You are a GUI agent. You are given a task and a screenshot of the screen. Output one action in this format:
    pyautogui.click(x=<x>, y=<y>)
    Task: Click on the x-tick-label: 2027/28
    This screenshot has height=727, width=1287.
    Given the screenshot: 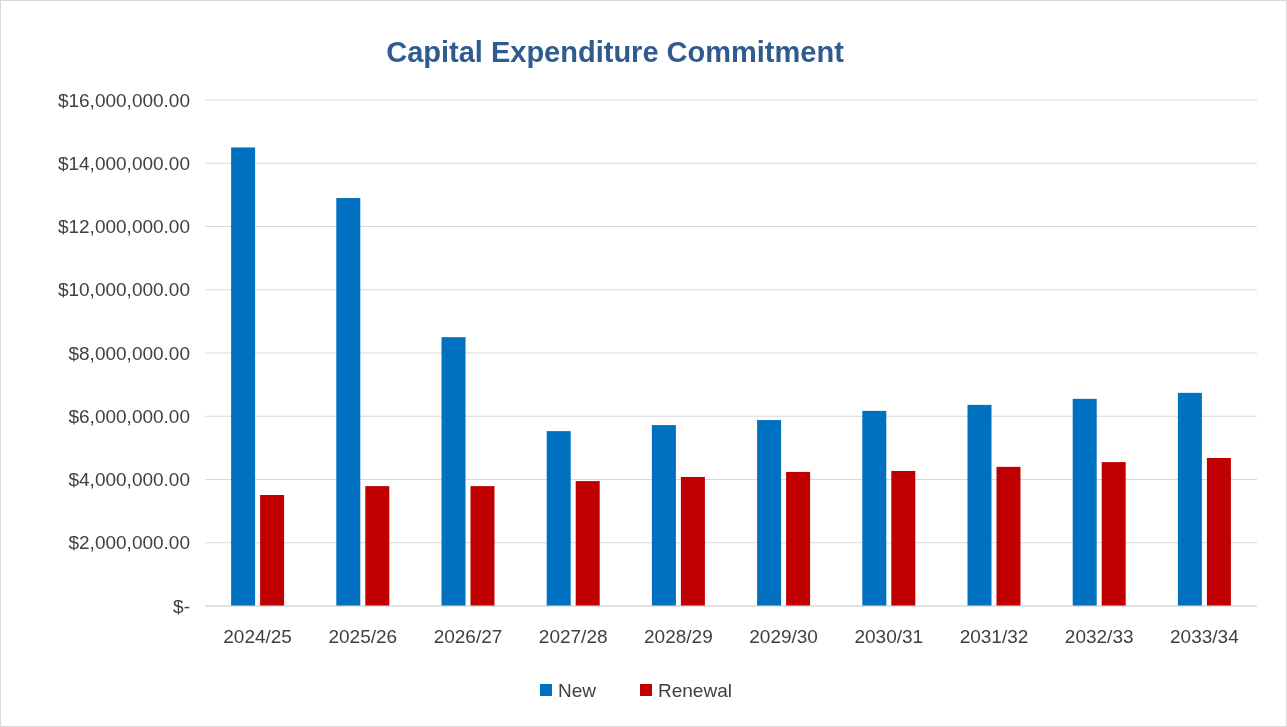 What is the action you would take?
    pyautogui.click(x=573, y=636)
    